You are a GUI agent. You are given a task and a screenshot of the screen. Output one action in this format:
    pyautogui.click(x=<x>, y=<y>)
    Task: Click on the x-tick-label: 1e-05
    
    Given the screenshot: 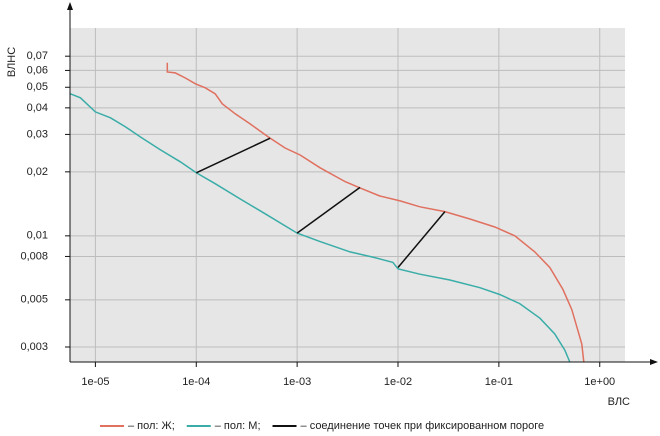 What is the action you would take?
    pyautogui.click(x=95, y=382)
    